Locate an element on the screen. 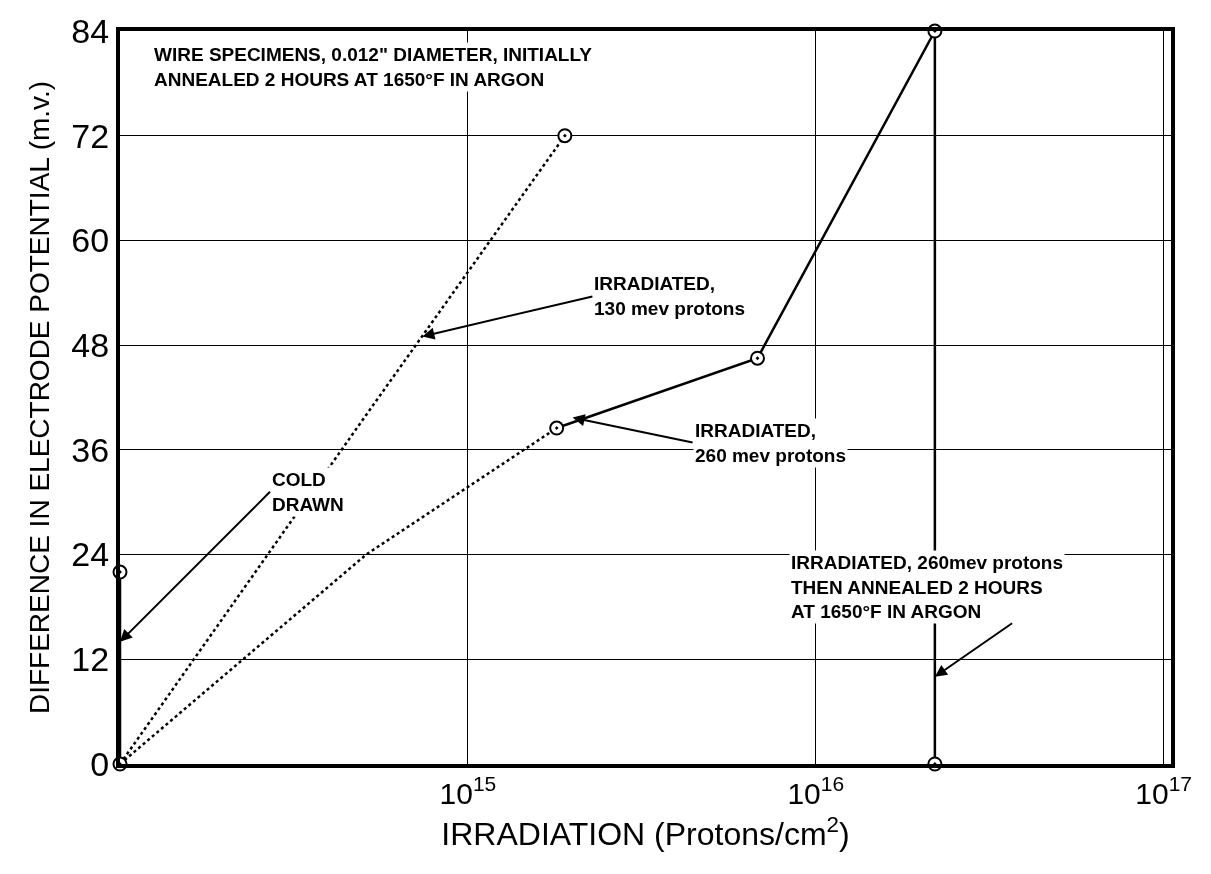 This screenshot has height=874, width=1211. y-tick-label: 12 is located at coordinates (90, 659).